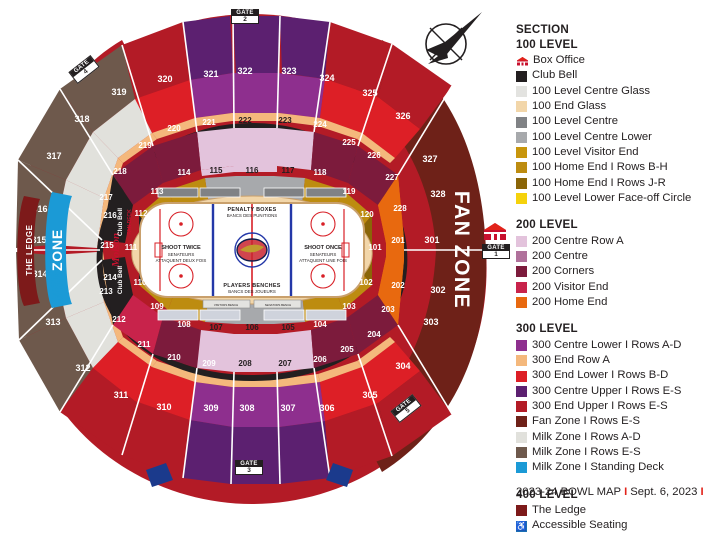  I want to click on svg-text: 213, so click(106, 291).